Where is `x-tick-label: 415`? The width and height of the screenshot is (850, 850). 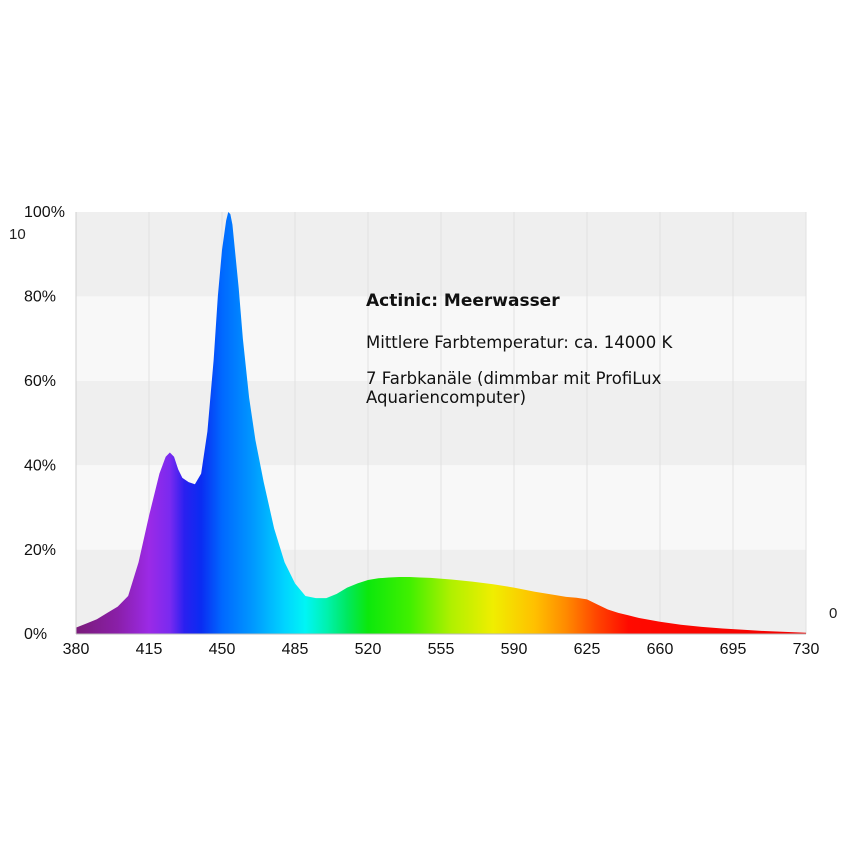
x-tick-label: 415 is located at coordinates (149, 649).